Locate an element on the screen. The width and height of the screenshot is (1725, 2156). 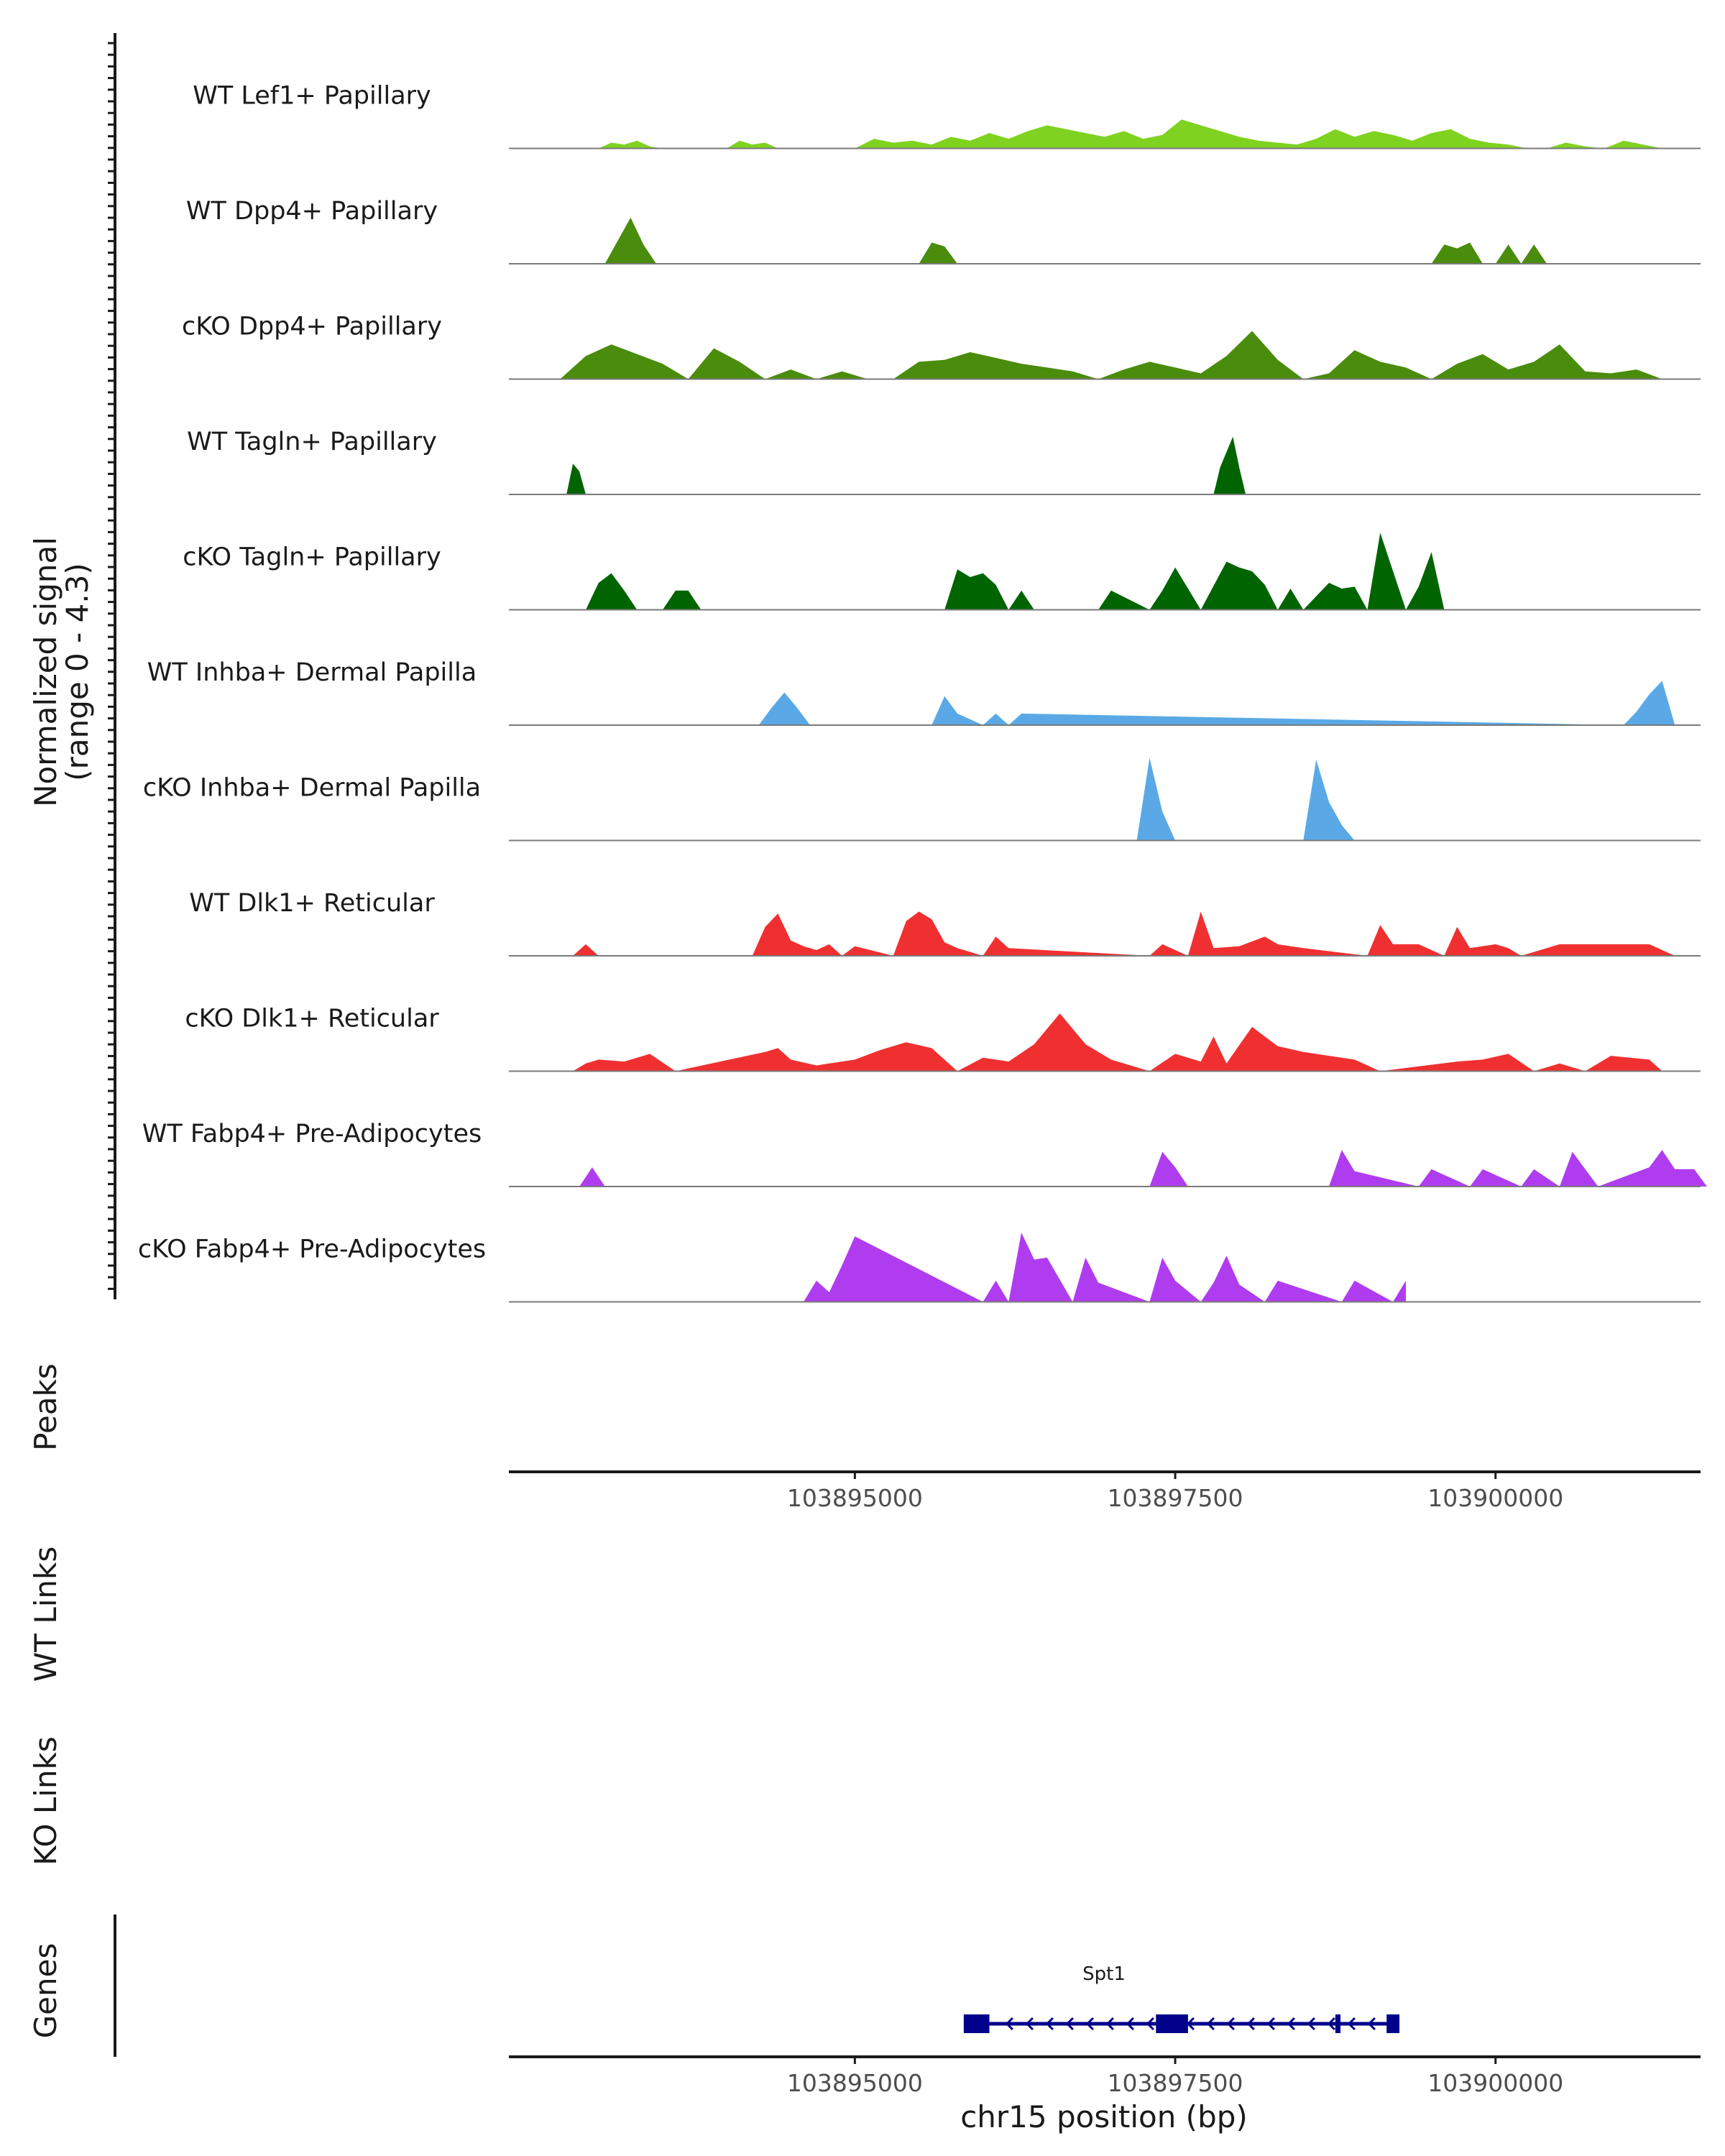
track-wt-inhba-dermal-papilla: WT Inhba+ Dermal Papilla is located at coordinates (924, 692).